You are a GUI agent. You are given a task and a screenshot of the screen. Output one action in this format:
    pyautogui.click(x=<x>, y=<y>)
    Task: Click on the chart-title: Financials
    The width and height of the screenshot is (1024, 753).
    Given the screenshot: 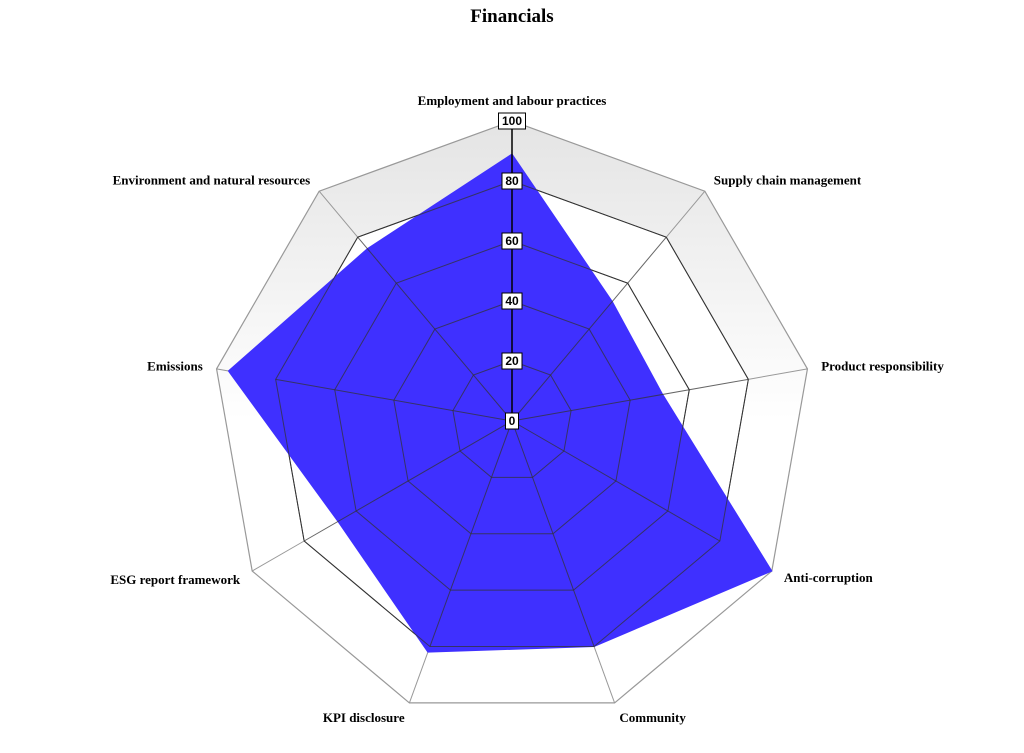 What is the action you would take?
    pyautogui.click(x=511, y=16)
    